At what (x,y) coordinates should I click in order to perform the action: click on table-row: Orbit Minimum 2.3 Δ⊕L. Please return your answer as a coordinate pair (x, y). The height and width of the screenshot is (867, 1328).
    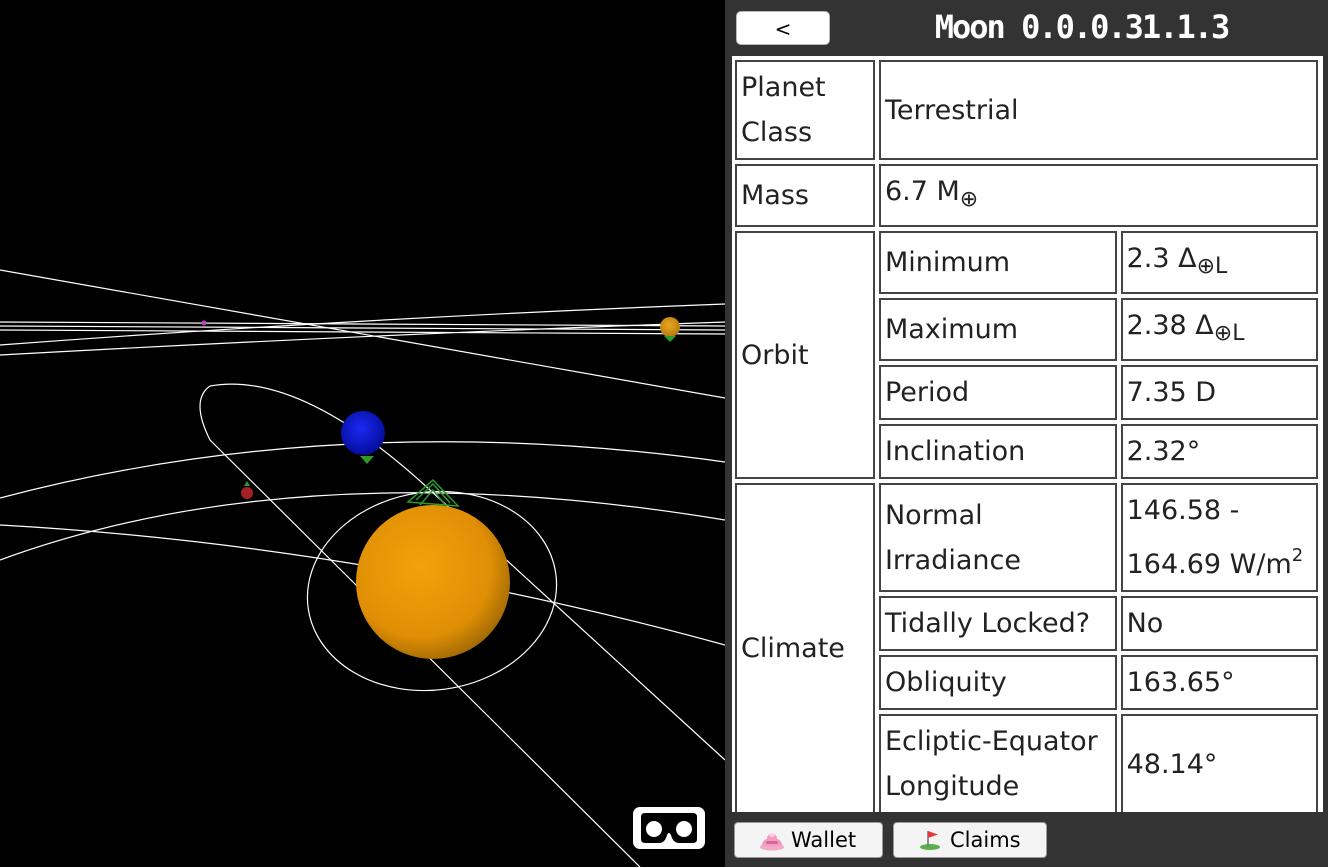
    Looking at the image, I should click on (1026, 355).